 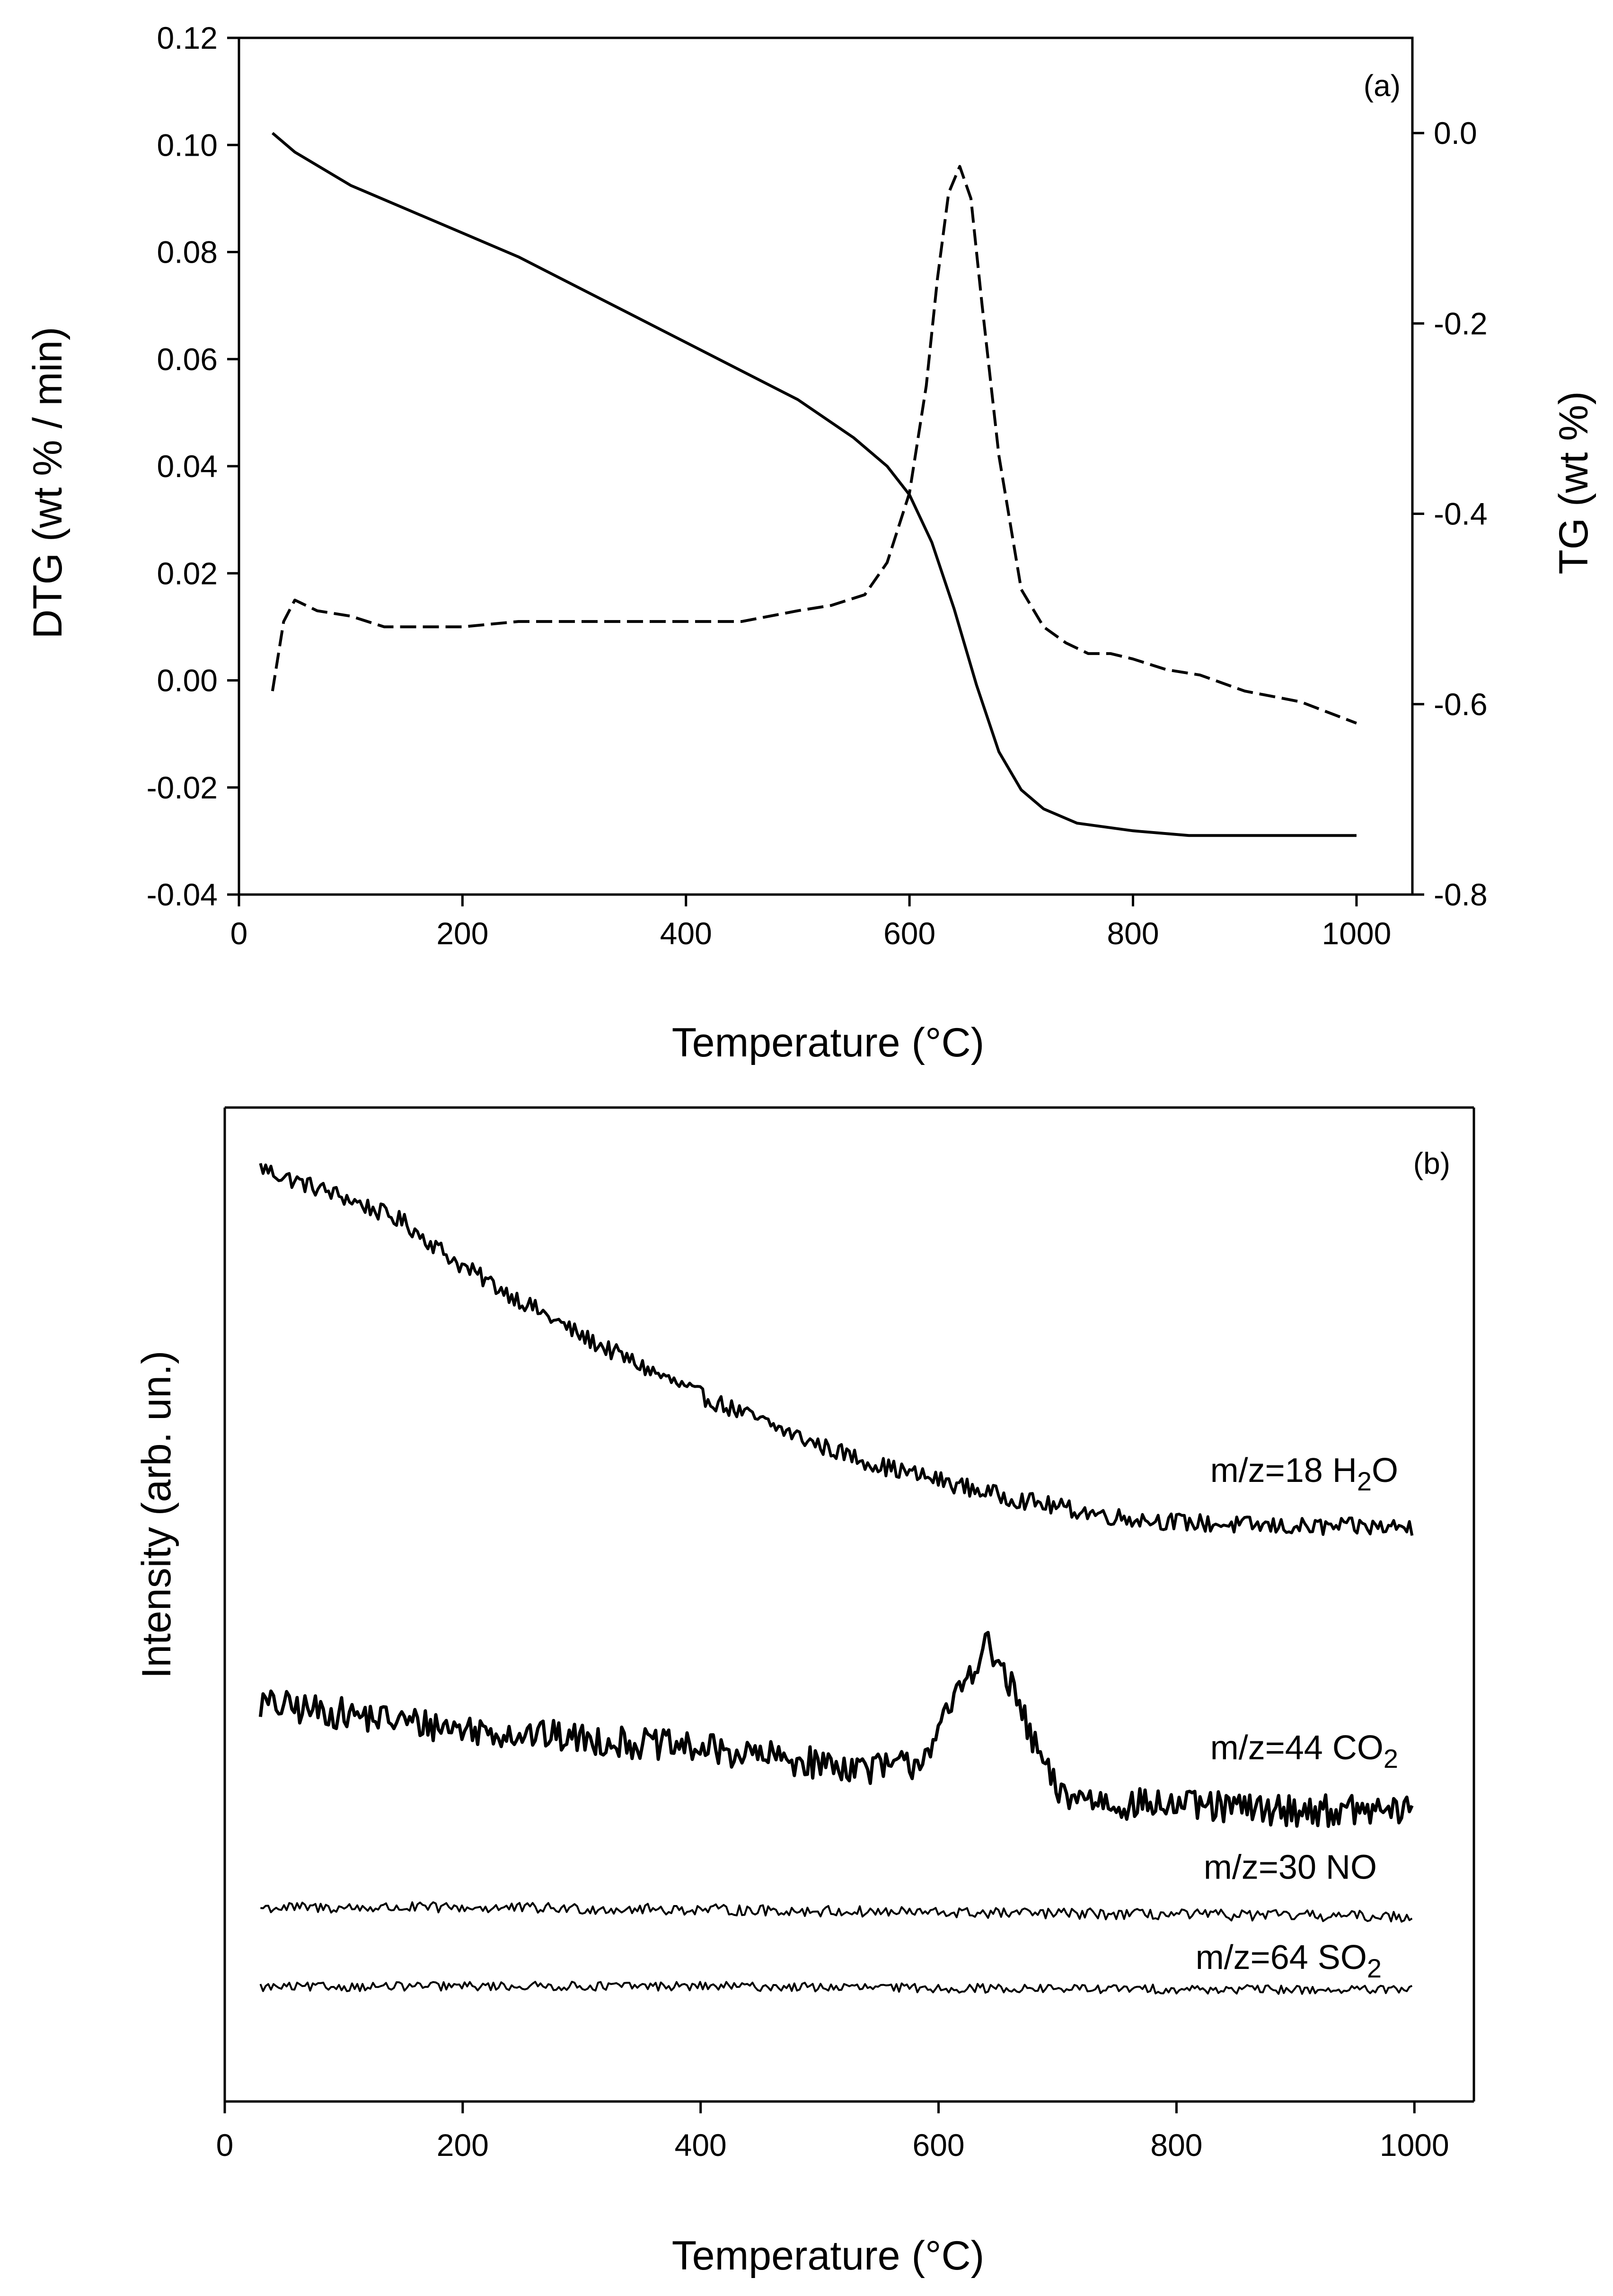 I want to click on panel-a-x-axis-title: Temperature (°C), so click(x=828, y=1042).